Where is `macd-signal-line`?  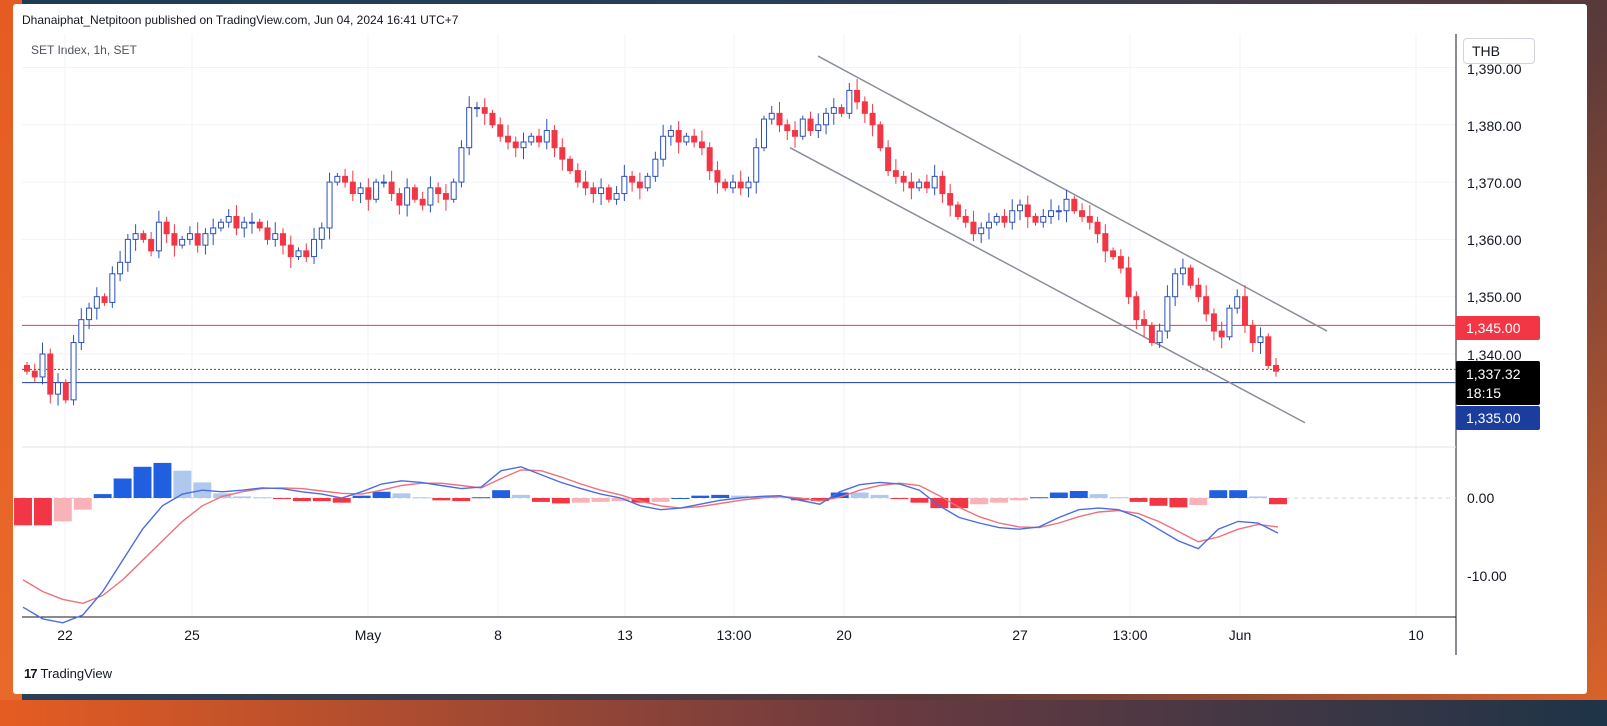 macd-signal-line is located at coordinates (650, 537).